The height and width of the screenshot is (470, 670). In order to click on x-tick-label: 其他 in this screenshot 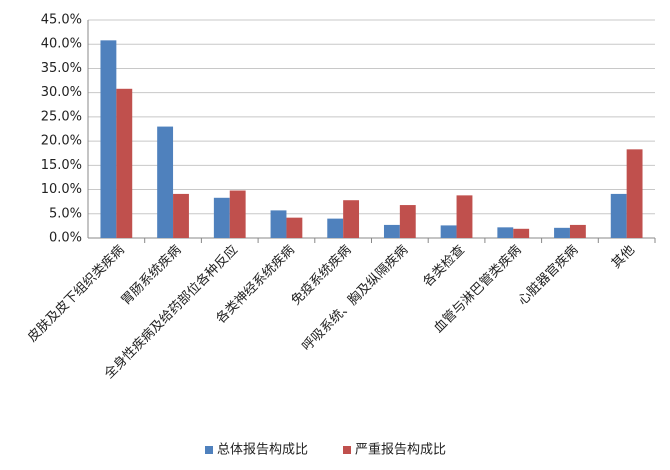, I will do `click(623, 257)`.